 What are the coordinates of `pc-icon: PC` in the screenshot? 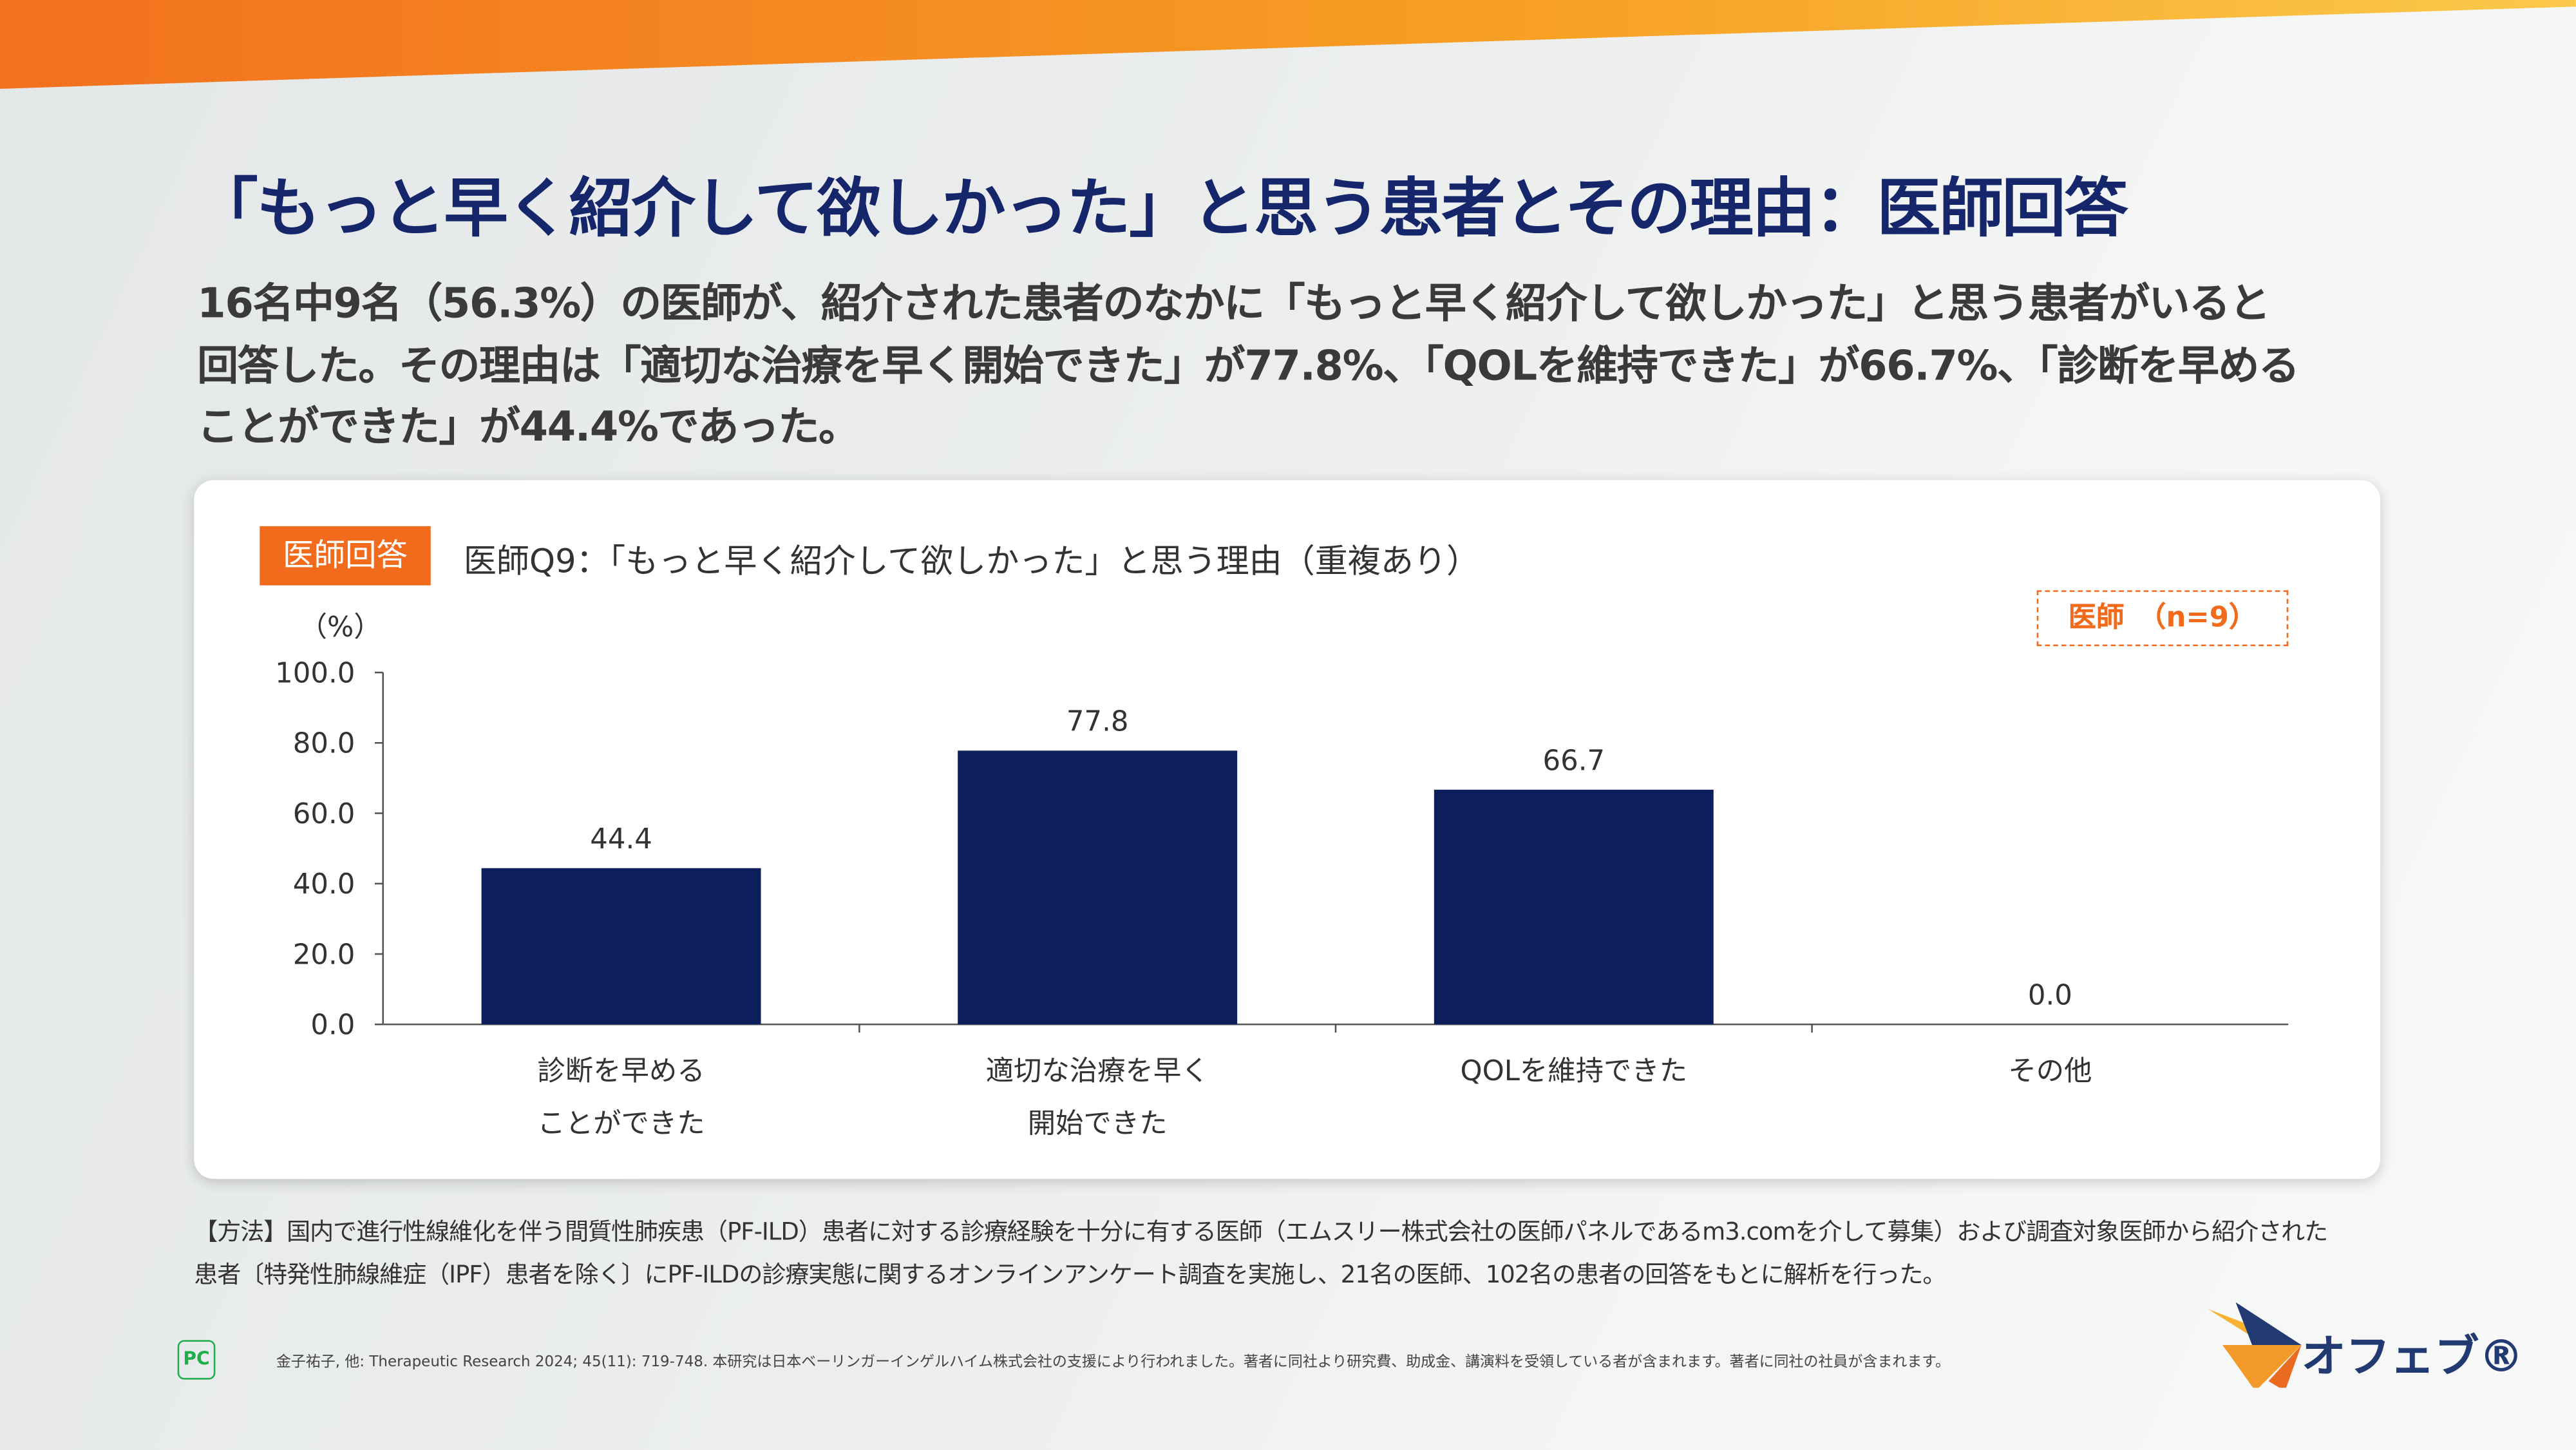 It's located at (197, 1360).